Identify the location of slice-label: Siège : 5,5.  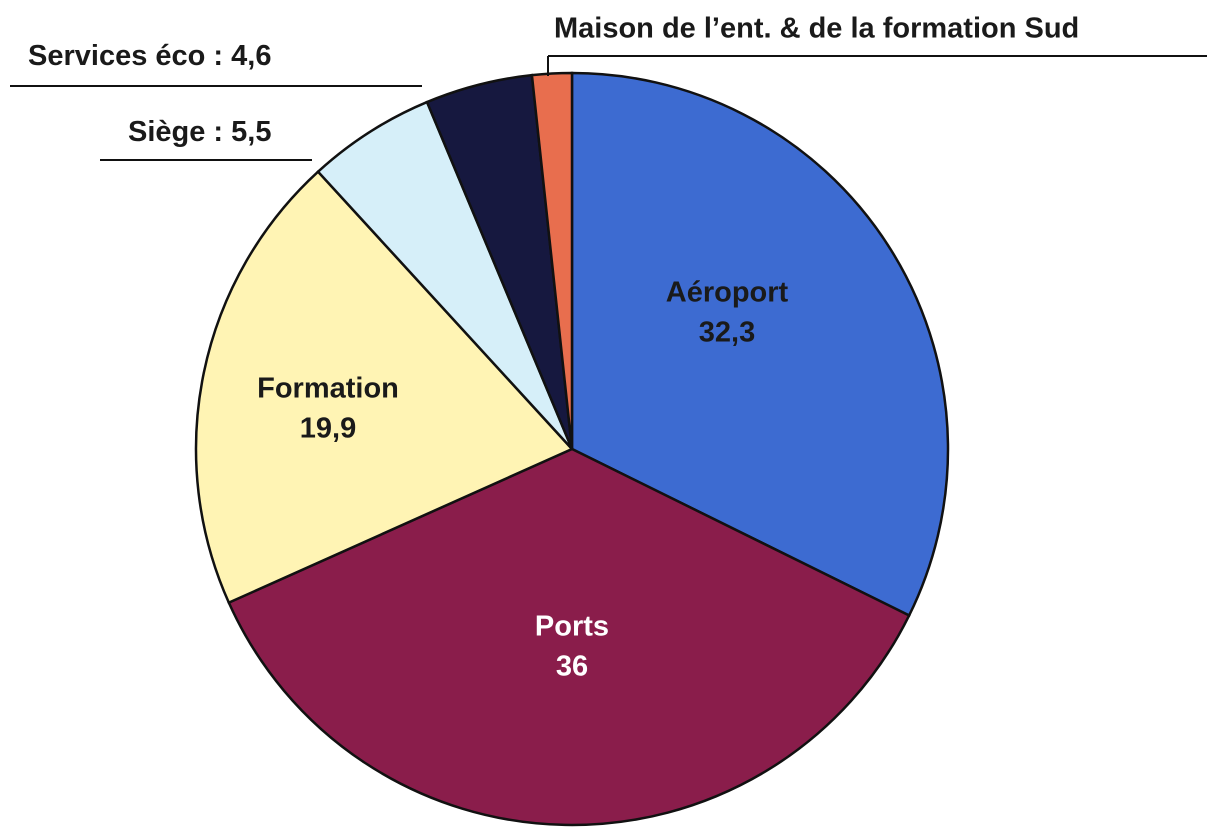
(199, 132).